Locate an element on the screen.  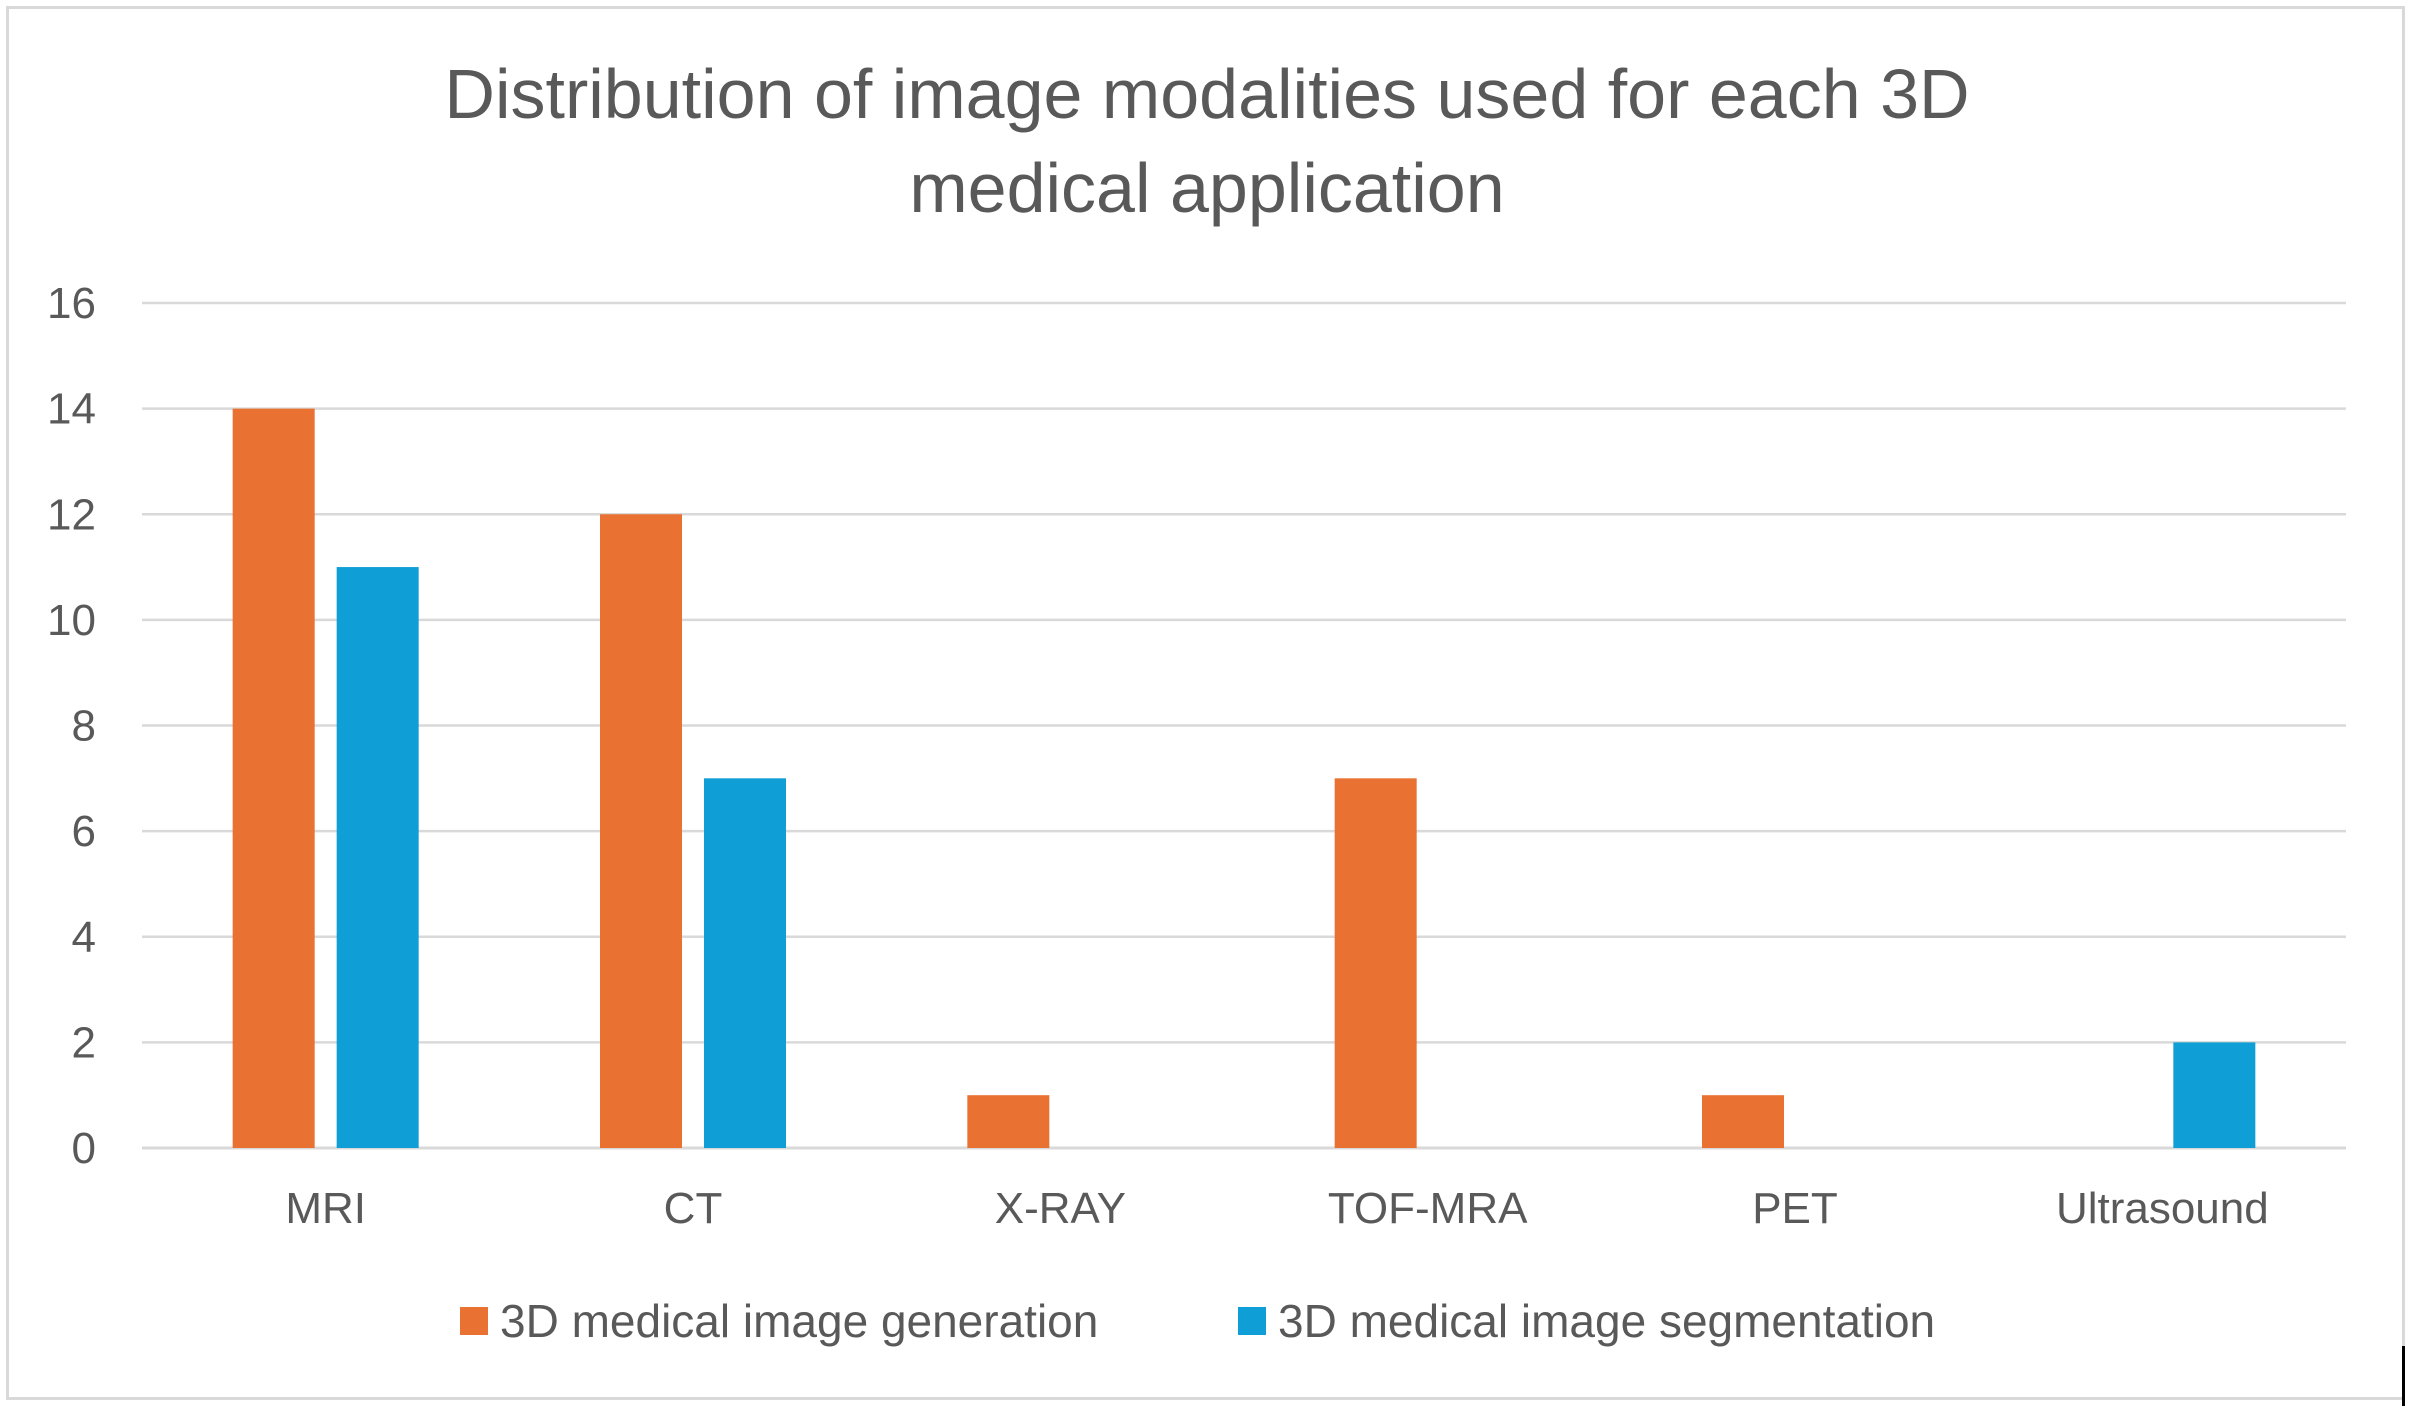
chart-title-line-2: medical application is located at coordinates (1206, 188).